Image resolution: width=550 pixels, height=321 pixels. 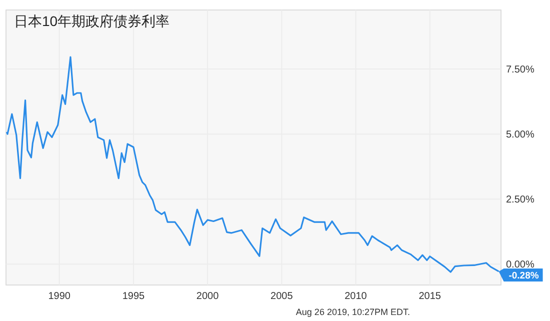 I want to click on annotation: -0.28%, so click(x=524, y=276).